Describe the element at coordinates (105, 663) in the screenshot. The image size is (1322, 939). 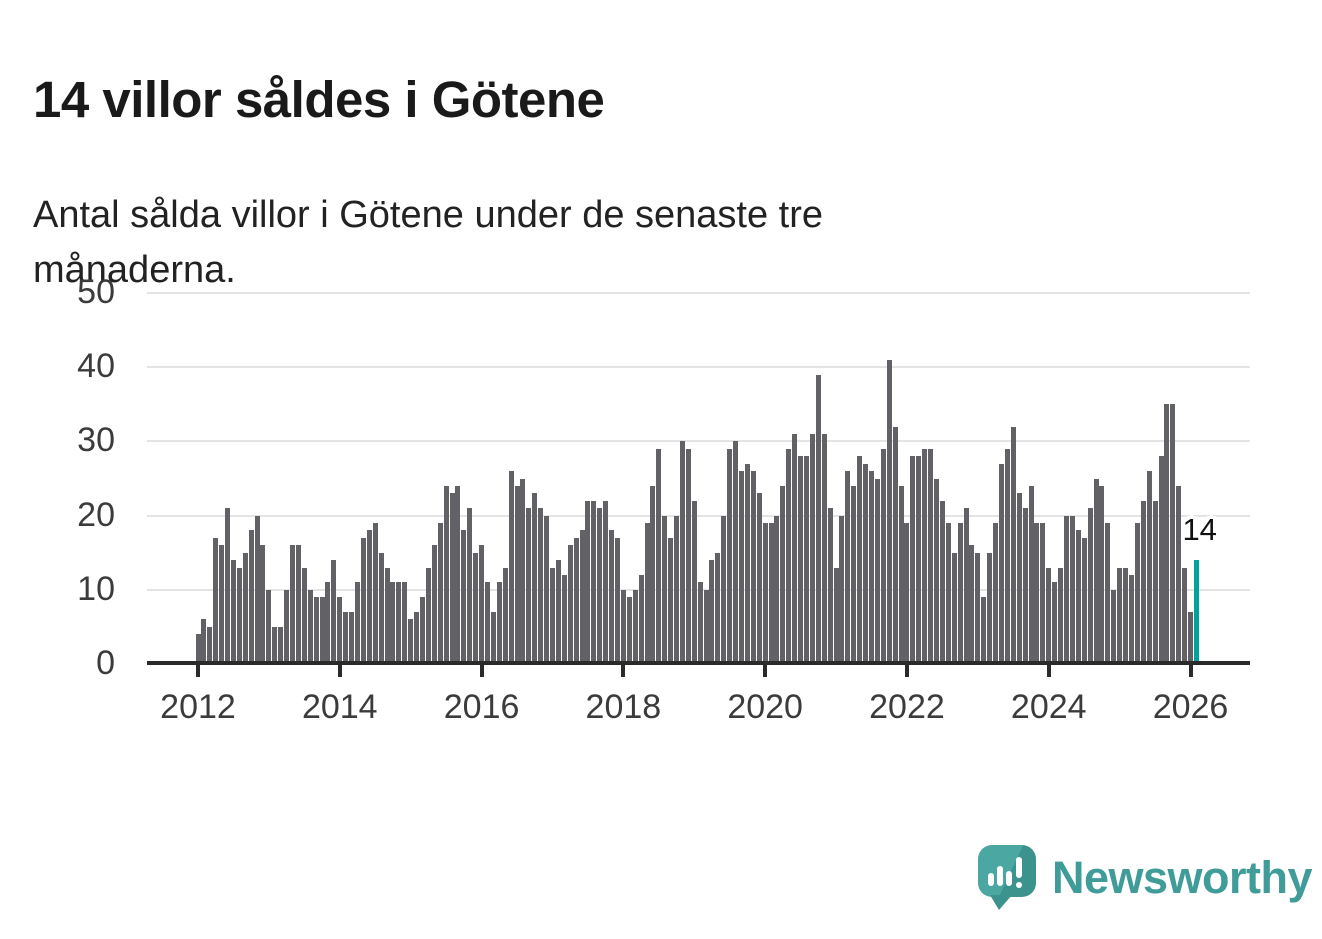
I see `y-tick-label: 0` at that location.